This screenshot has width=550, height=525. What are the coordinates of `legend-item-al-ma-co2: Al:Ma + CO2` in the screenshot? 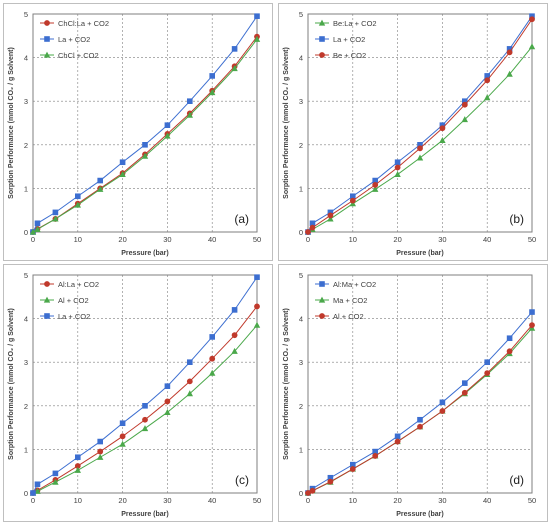 It's located at (345, 284).